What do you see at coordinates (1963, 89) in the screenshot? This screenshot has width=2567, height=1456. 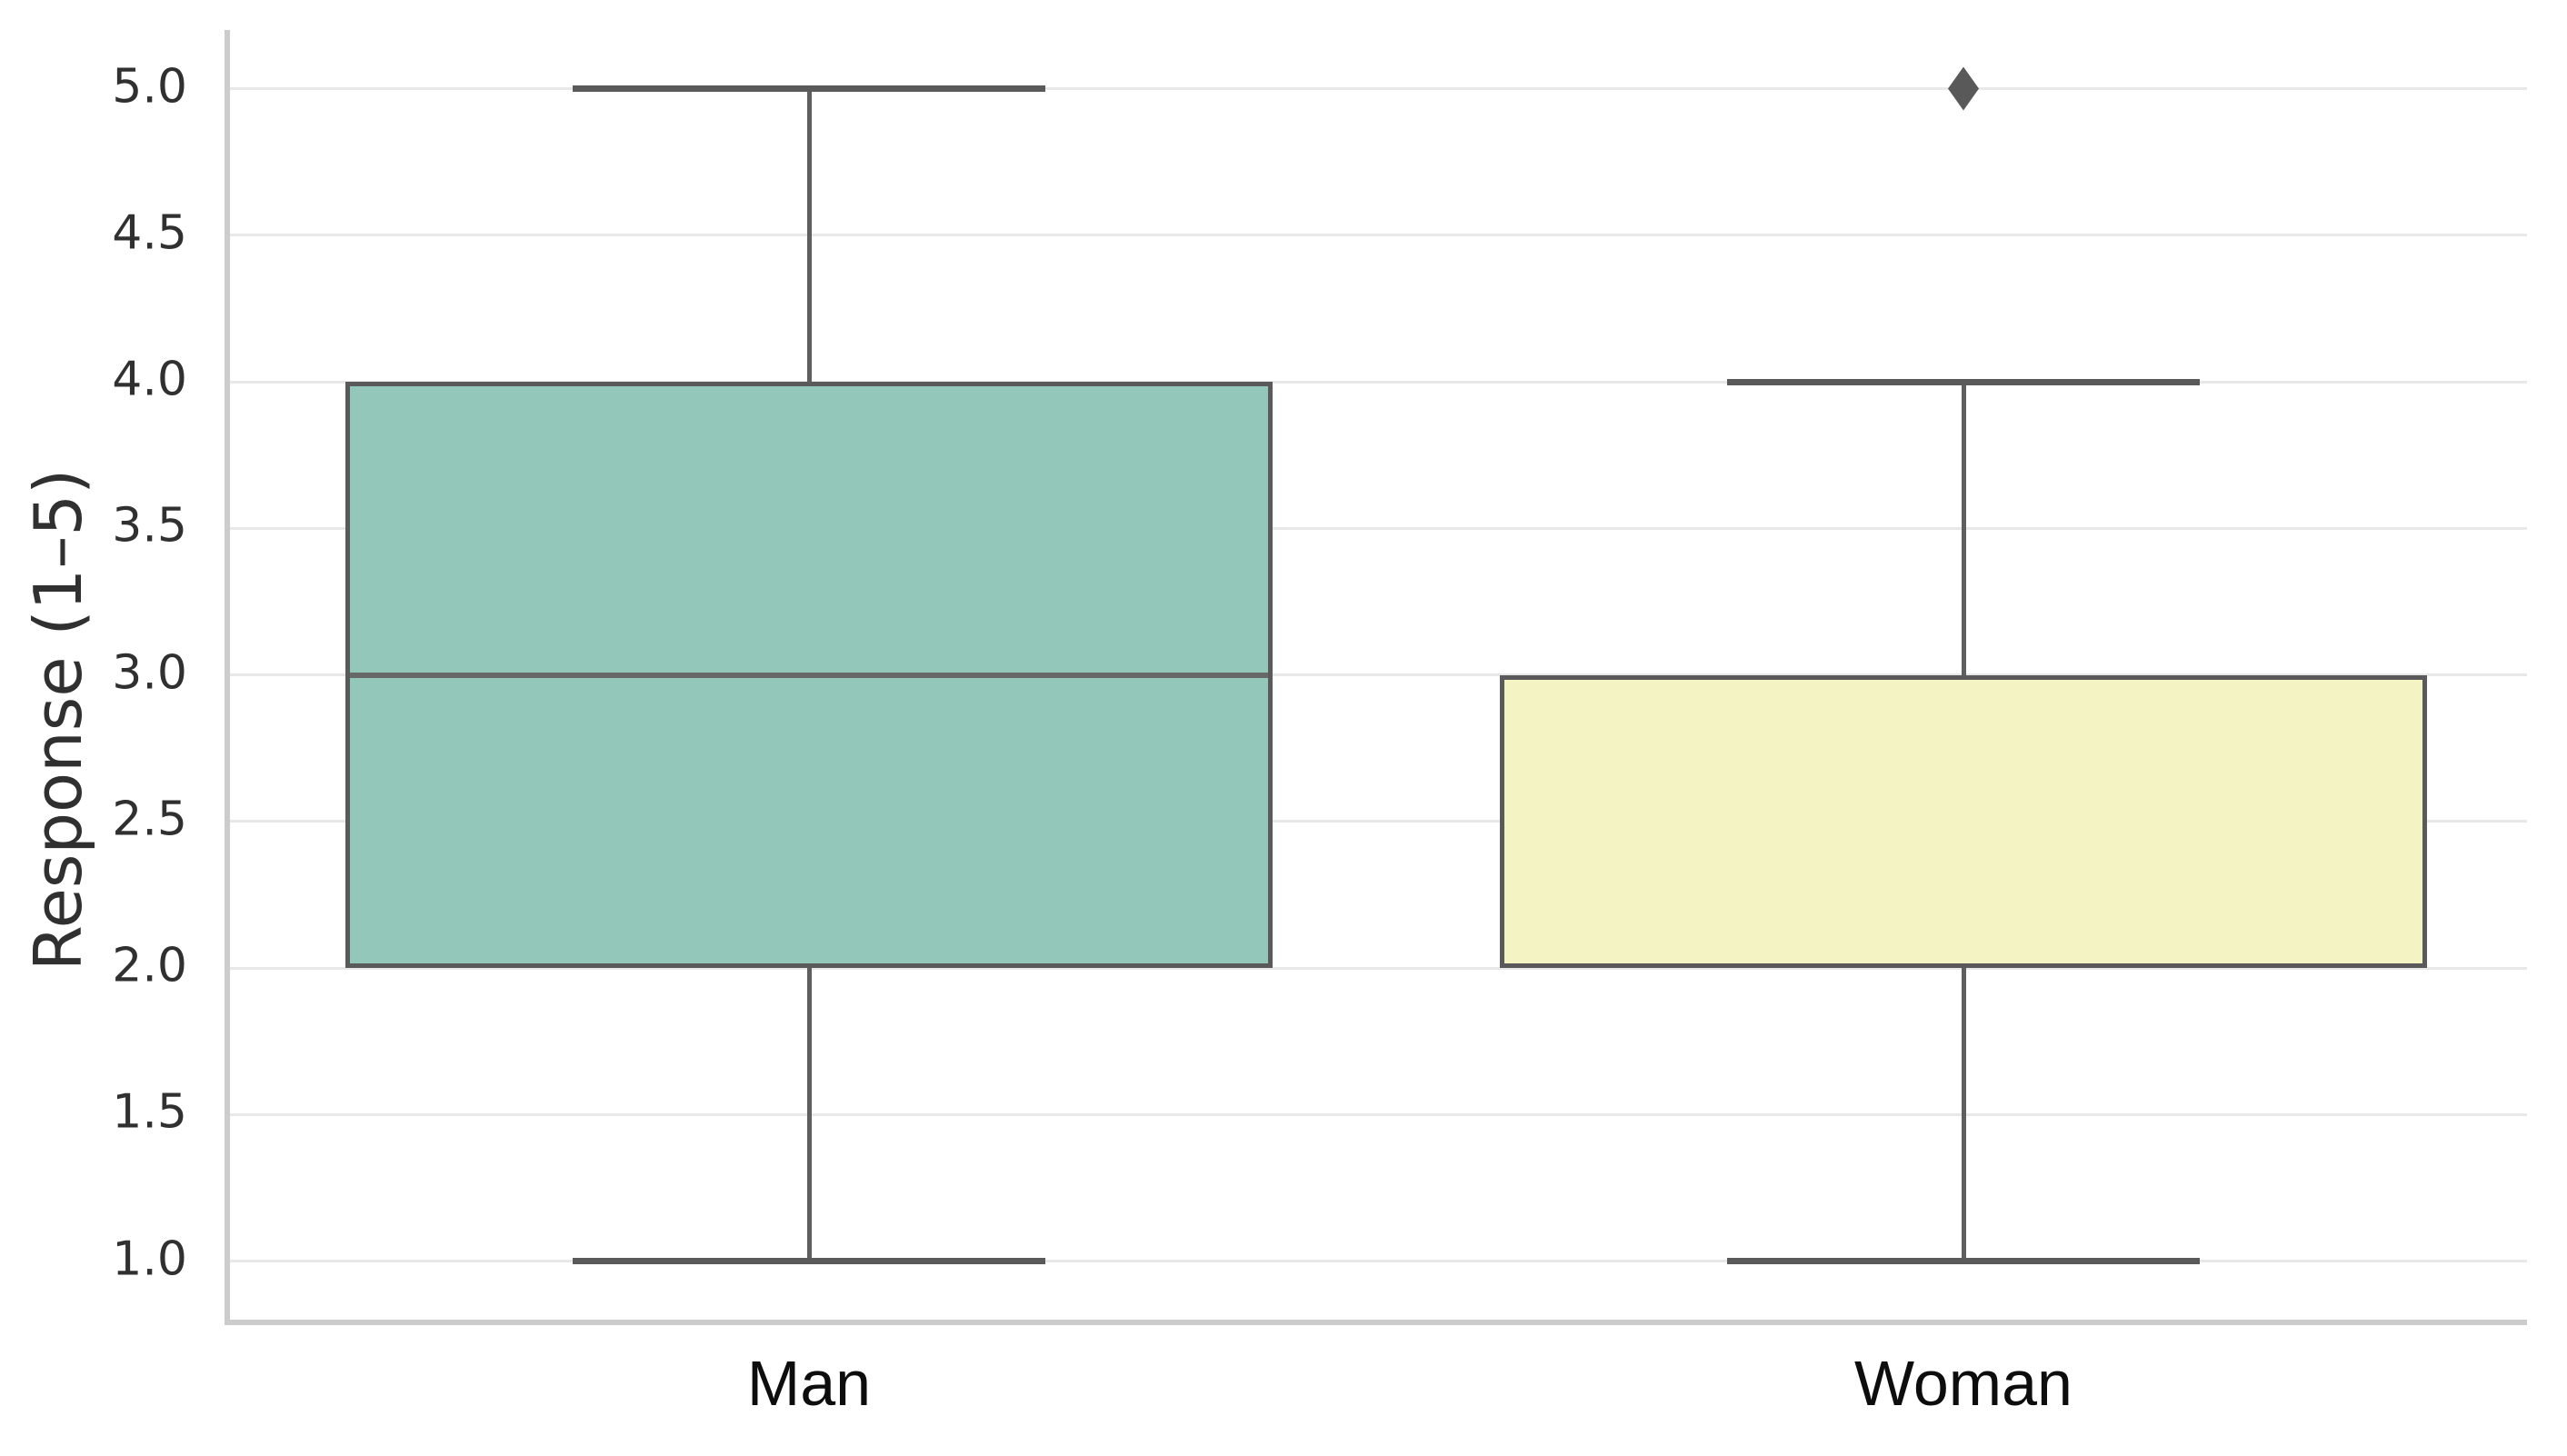 I see `outlier-diamond-woman` at bounding box center [1963, 89].